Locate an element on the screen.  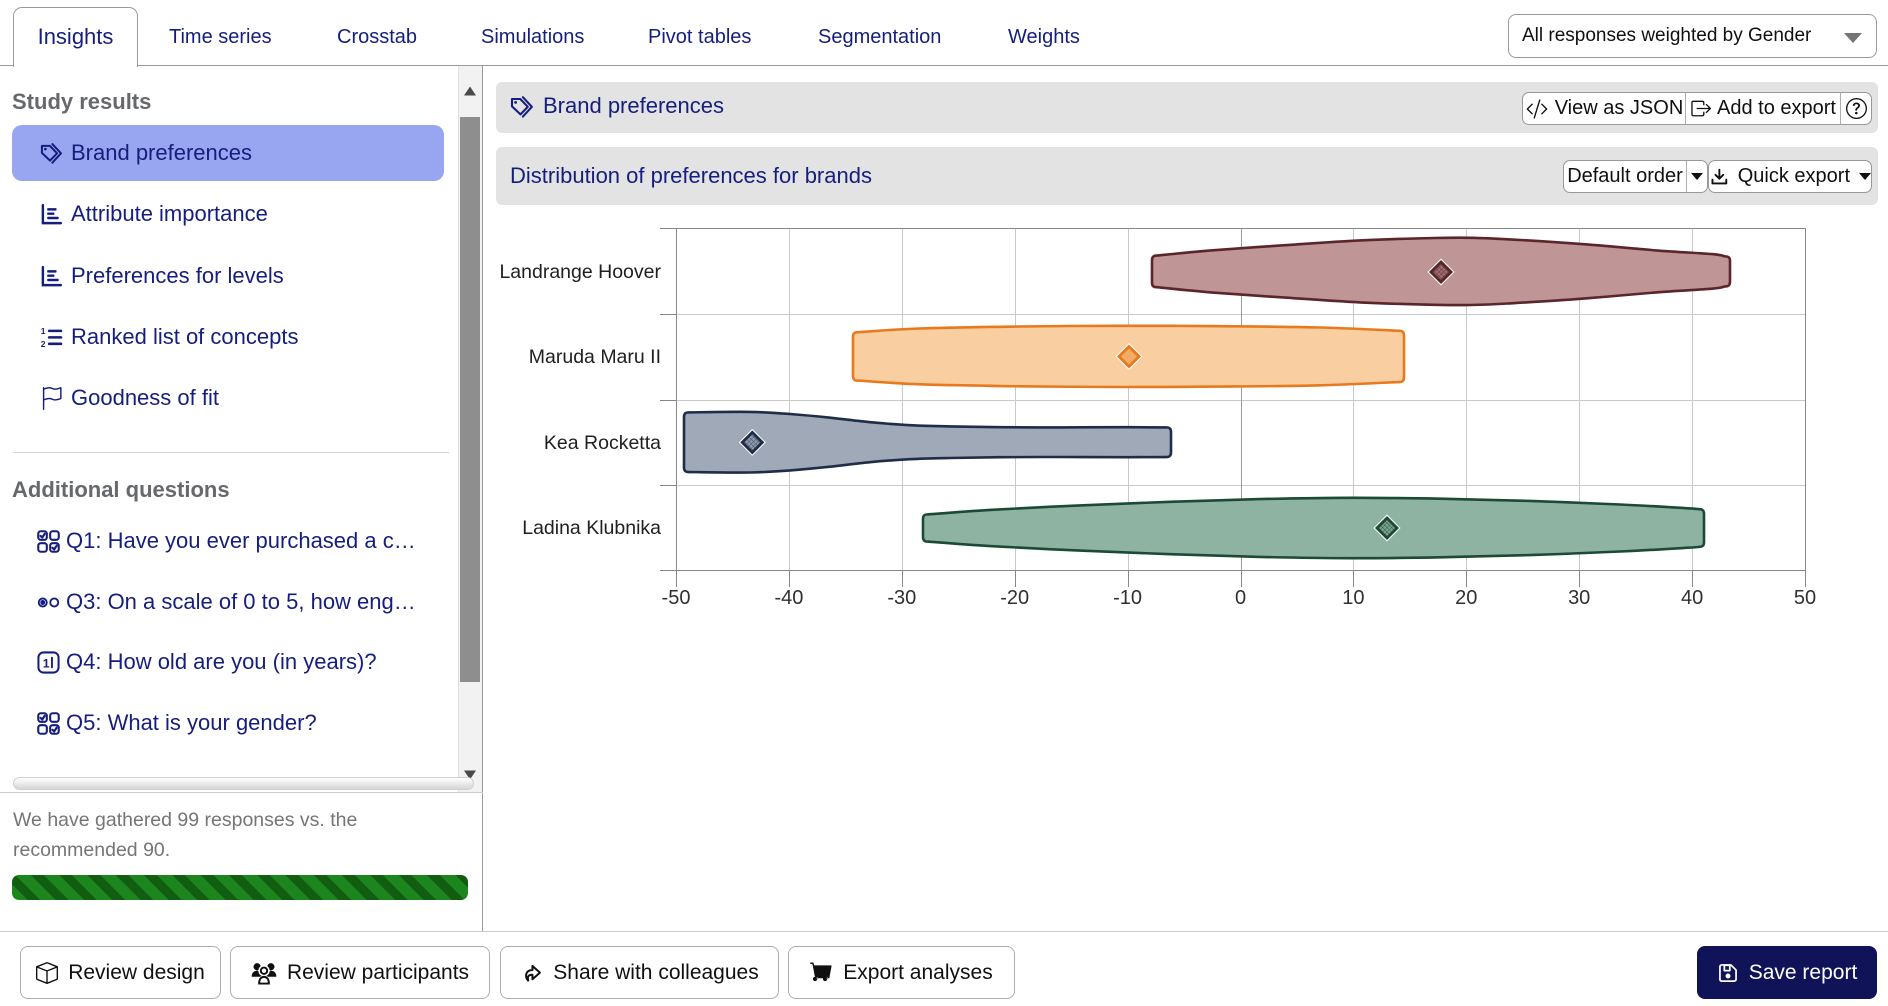
svg-text: Landrange Hoover is located at coordinates (580, 272).